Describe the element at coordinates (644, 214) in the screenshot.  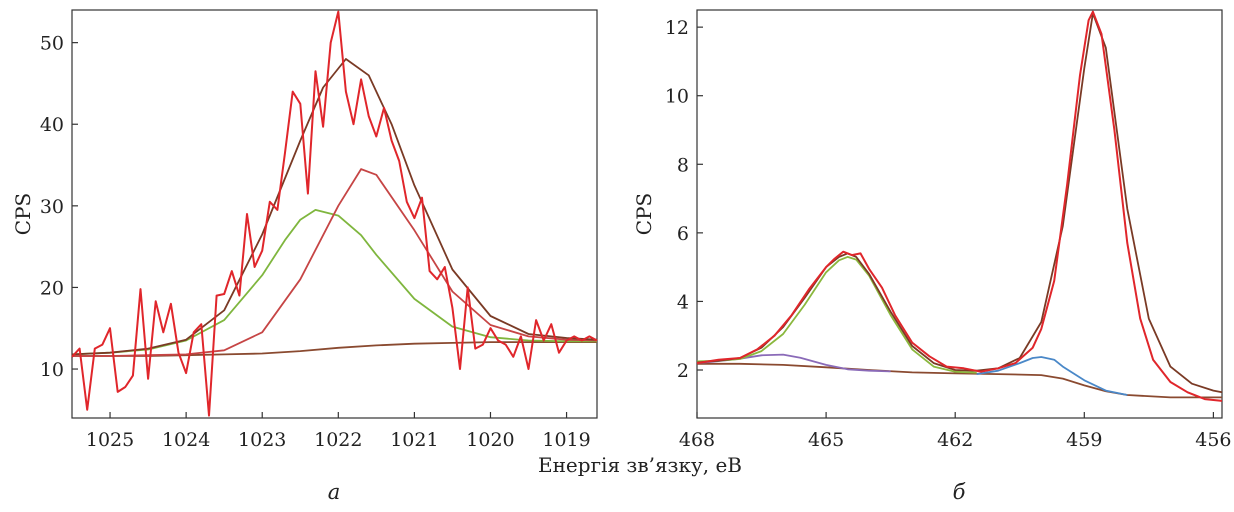
I see `panel-b-ylabel: CPS` at that location.